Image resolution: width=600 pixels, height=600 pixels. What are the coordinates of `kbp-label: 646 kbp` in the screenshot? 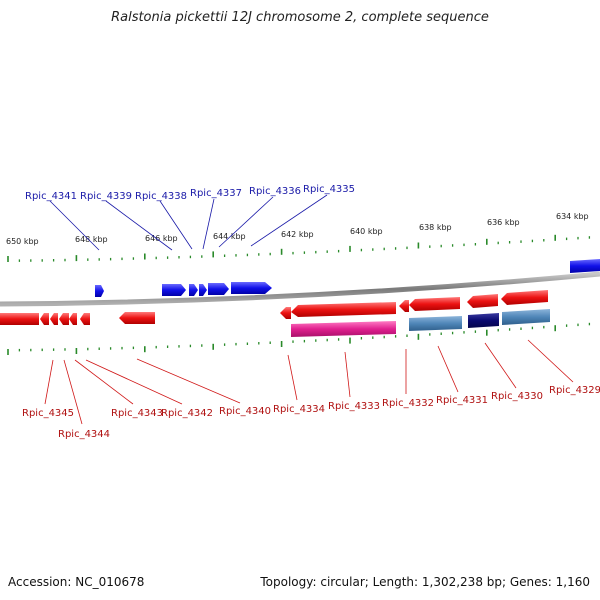 It's located at (161, 238).